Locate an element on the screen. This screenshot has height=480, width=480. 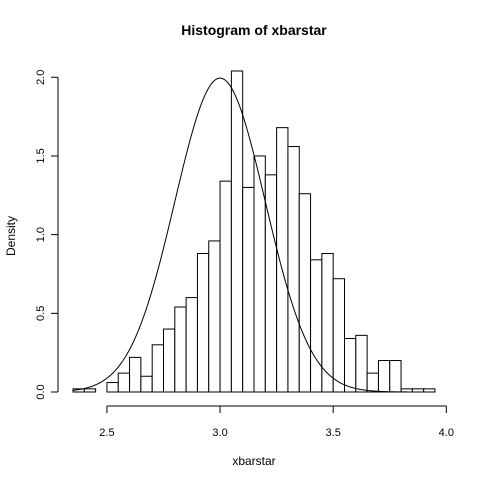
y-axis: 0.0 0.5 1.0 1.5 2.0 is located at coordinates (47, 235).